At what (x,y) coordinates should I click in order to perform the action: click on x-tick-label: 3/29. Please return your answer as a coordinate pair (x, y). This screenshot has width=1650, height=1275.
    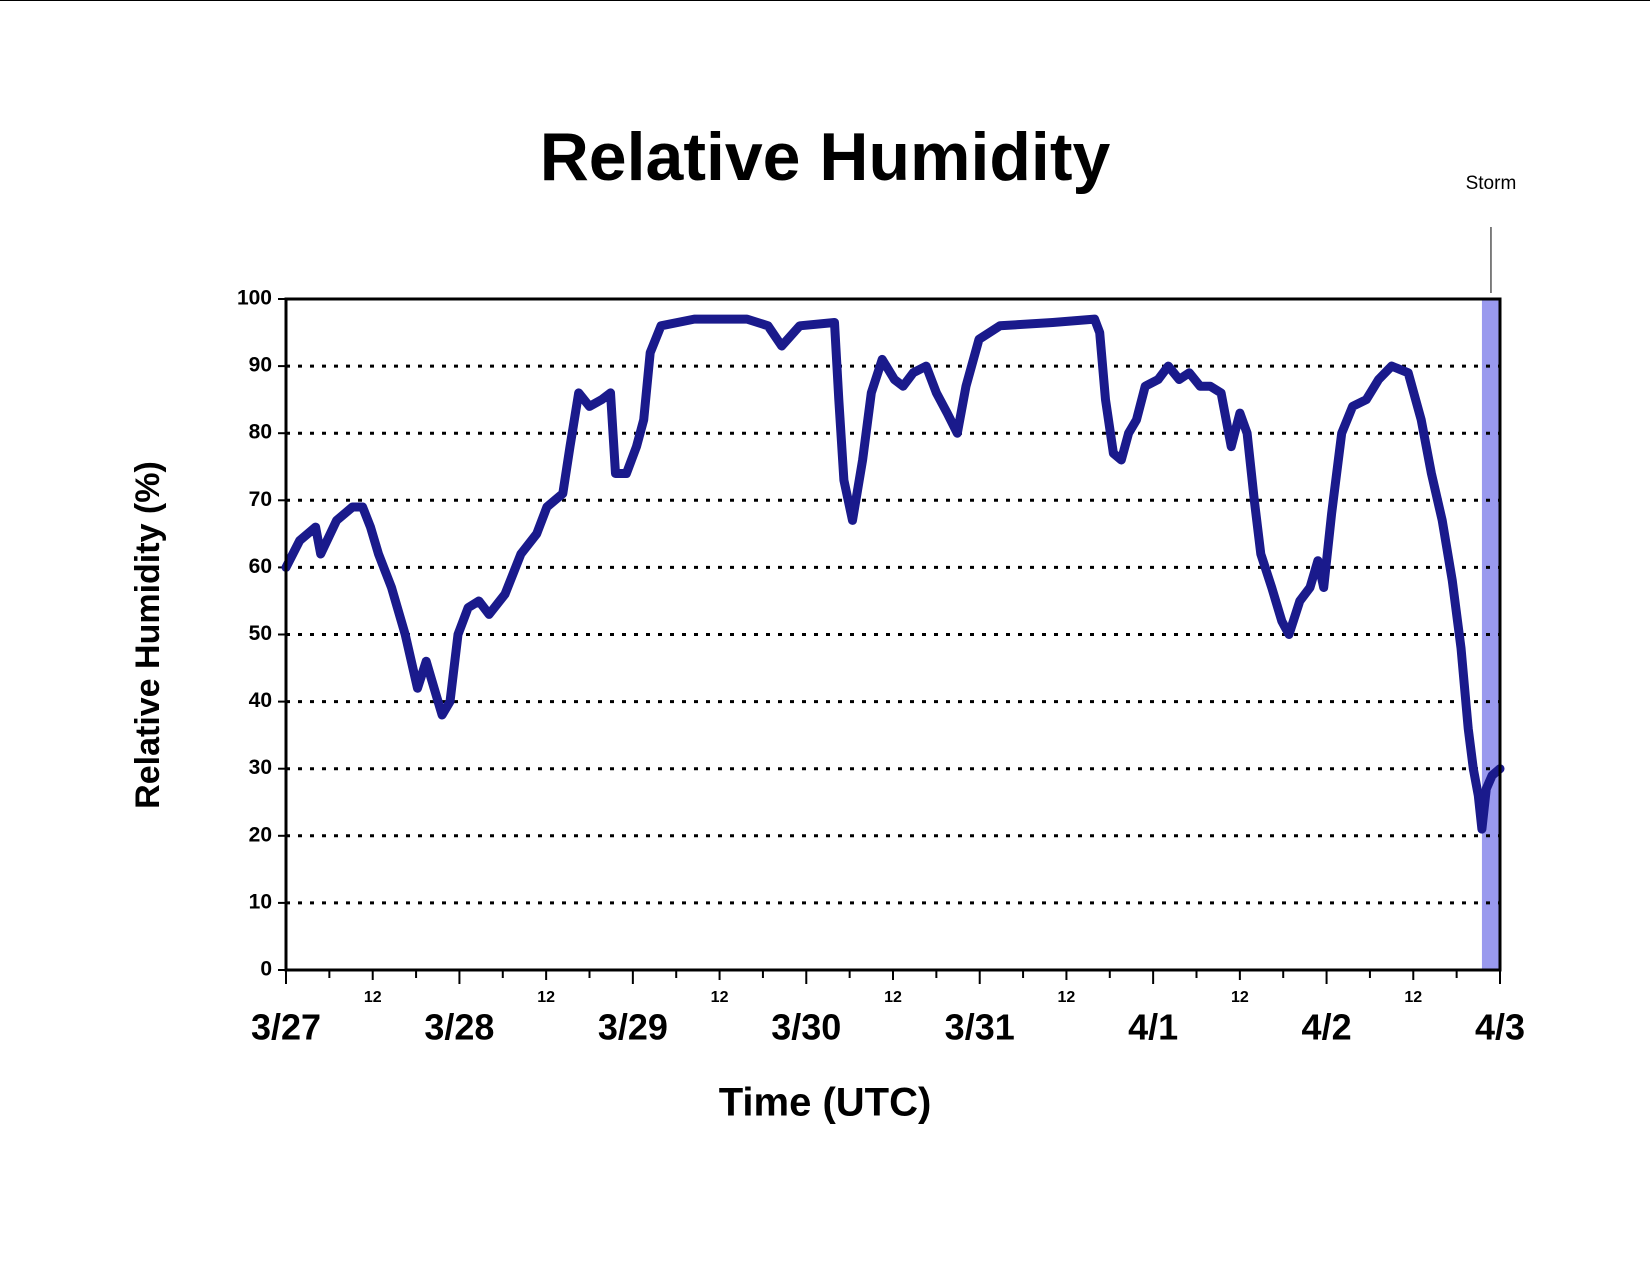
    Looking at the image, I should click on (633, 1027).